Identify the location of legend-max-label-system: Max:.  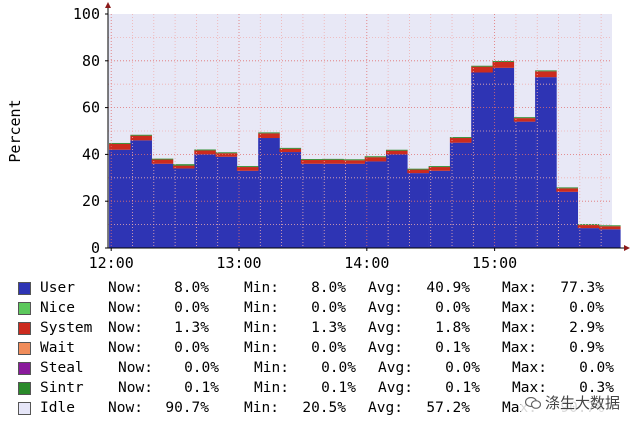
(519, 328).